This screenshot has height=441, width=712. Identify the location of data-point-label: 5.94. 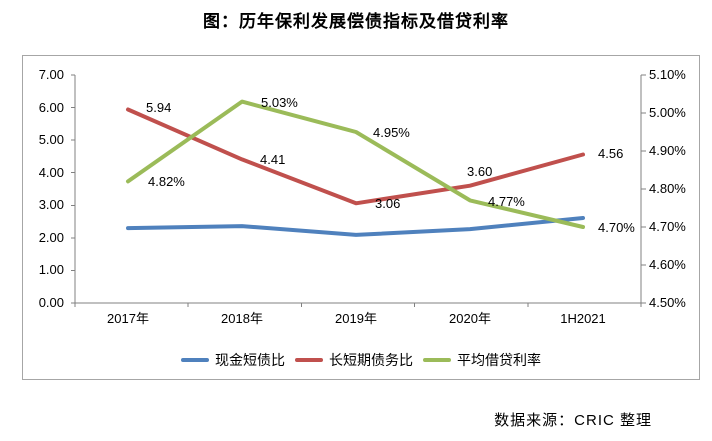
(159, 107).